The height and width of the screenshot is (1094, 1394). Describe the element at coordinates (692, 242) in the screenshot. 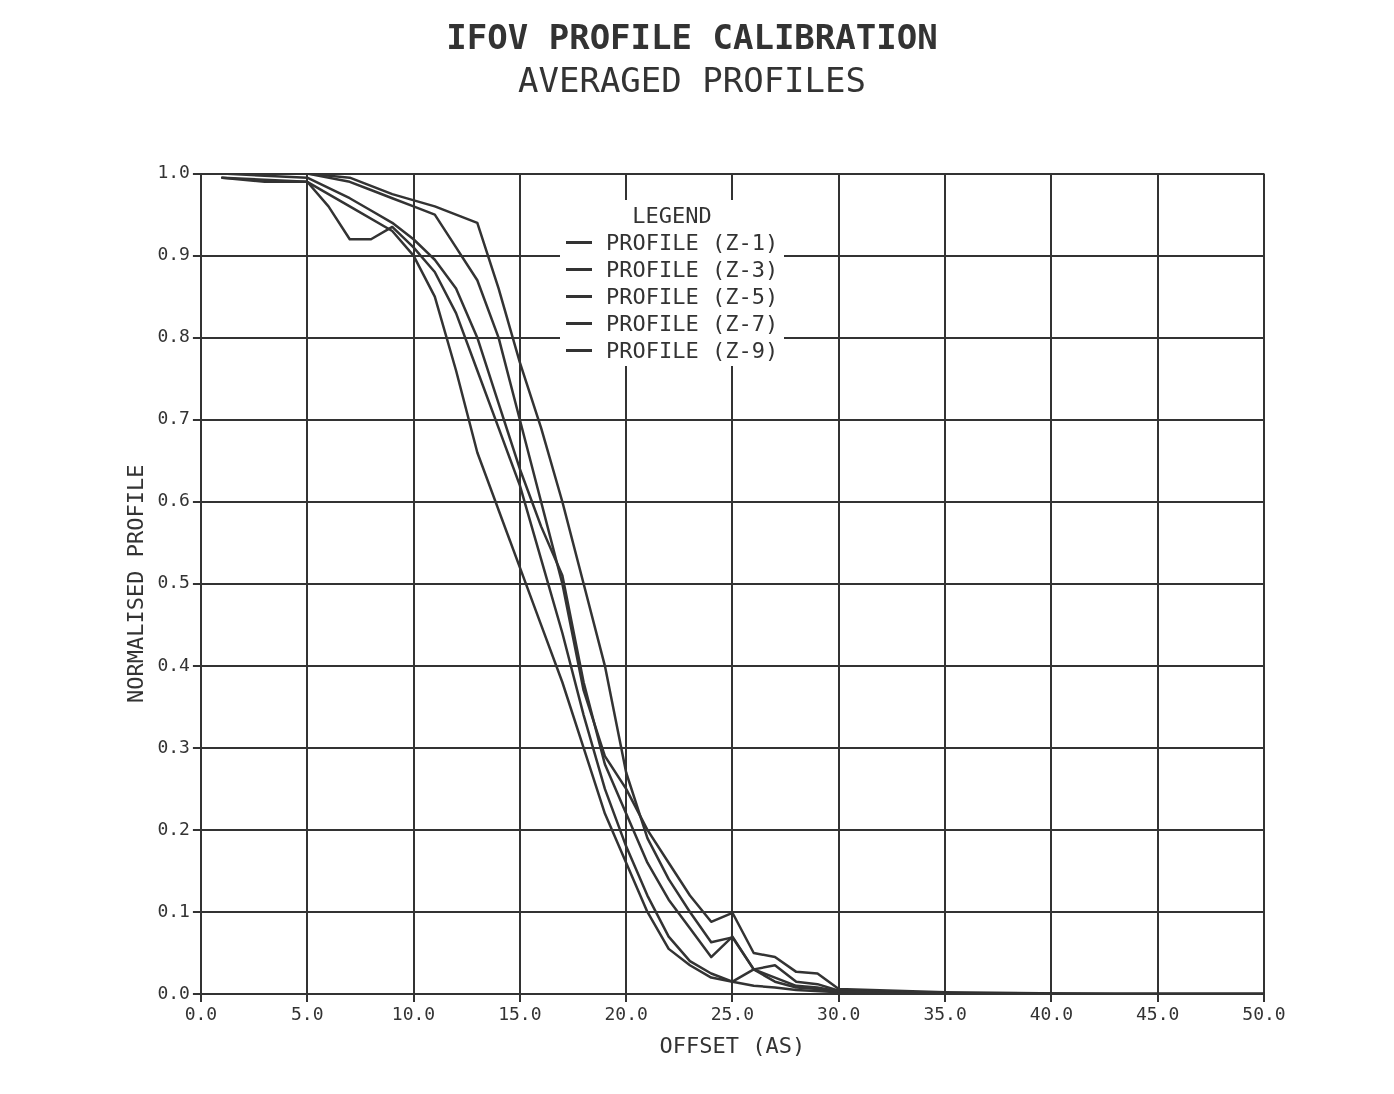

I see `legend-label: PROFILE (Z-1)` at that location.